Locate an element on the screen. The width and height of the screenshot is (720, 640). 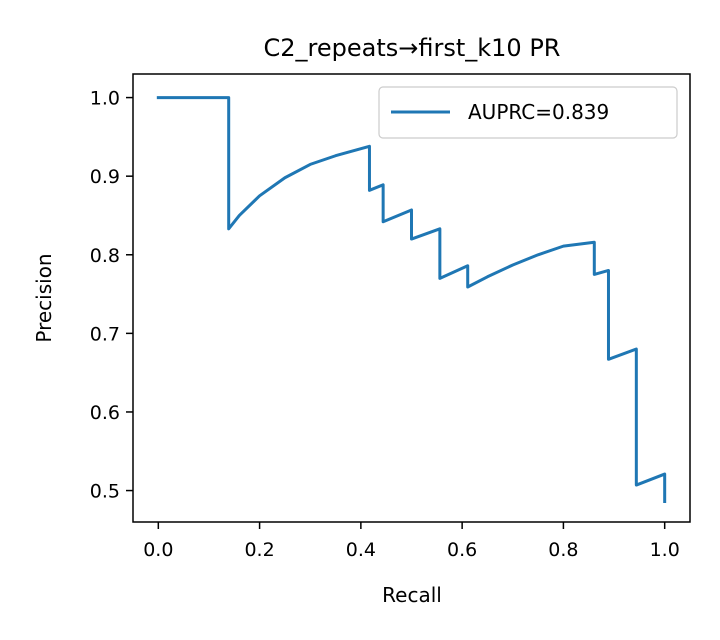
y-tick-label: 0.7 is located at coordinates (105, 334).